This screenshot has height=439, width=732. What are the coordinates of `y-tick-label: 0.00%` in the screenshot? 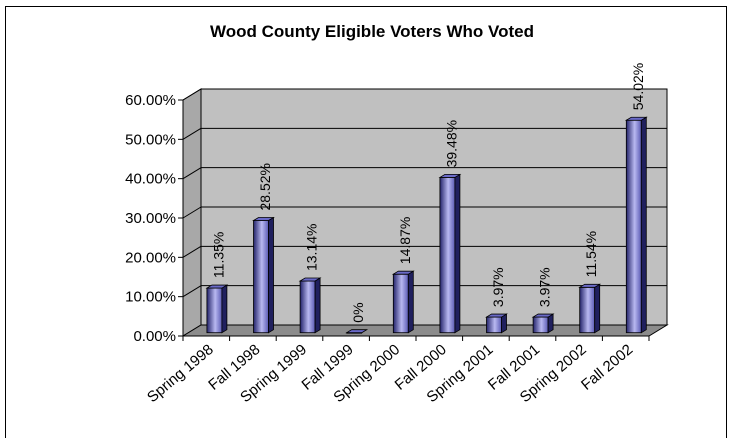 It's located at (154, 336).